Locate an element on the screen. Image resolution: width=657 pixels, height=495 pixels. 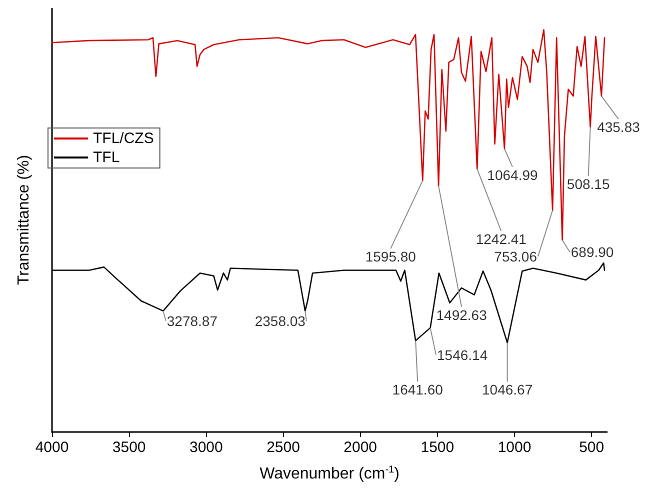
annotation: 1492.63 is located at coordinates (462, 314).